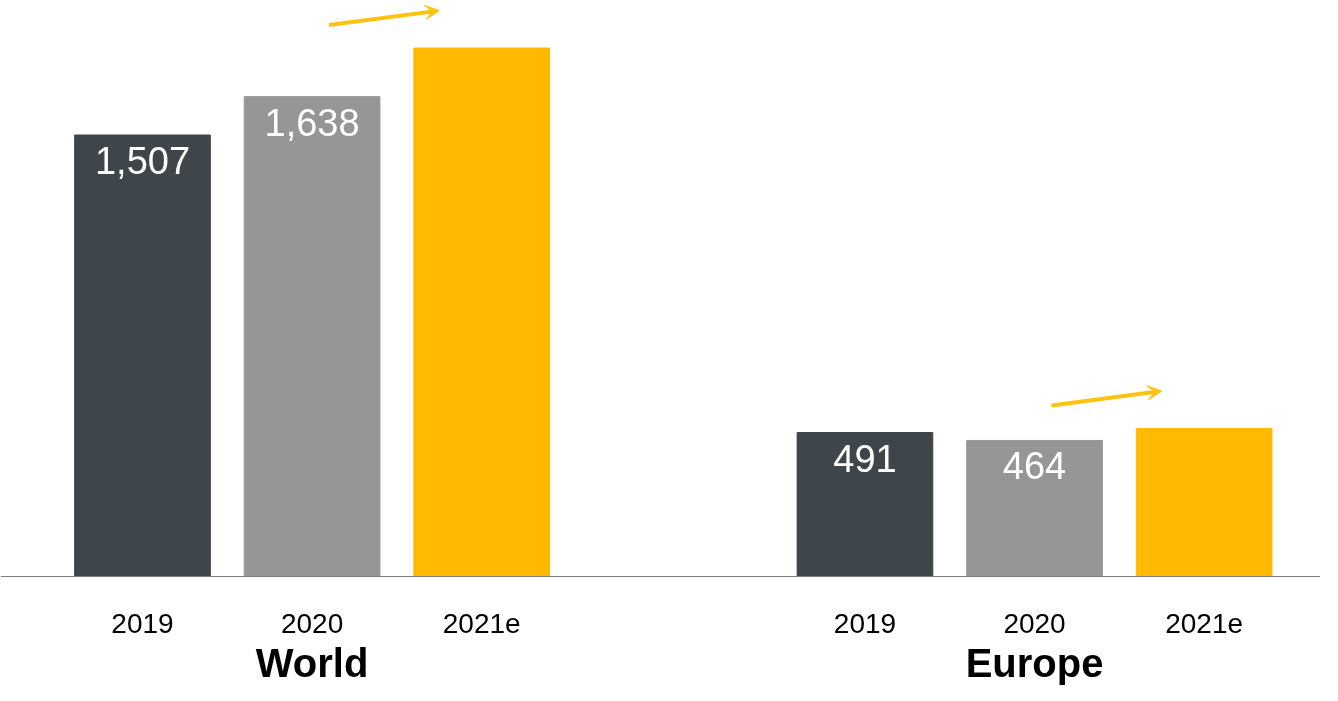 The image size is (1338, 701). I want to click on text: Europe, so click(1034, 662).